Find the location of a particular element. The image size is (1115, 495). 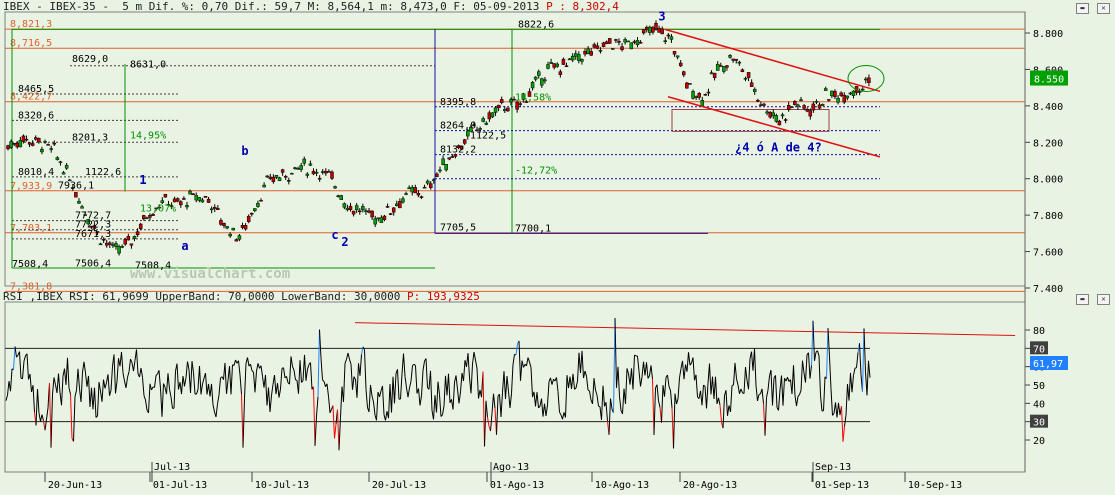

date-label: 01-Sep-13 is located at coordinates (842, 485).